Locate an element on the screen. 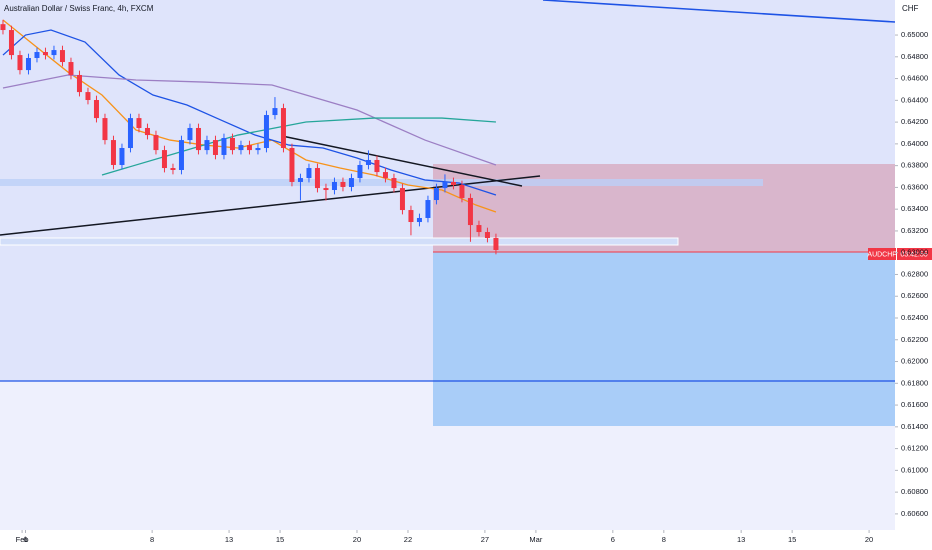 This screenshot has width=932, height=550. y-tick-label: 0.61800 is located at coordinates (914, 382).